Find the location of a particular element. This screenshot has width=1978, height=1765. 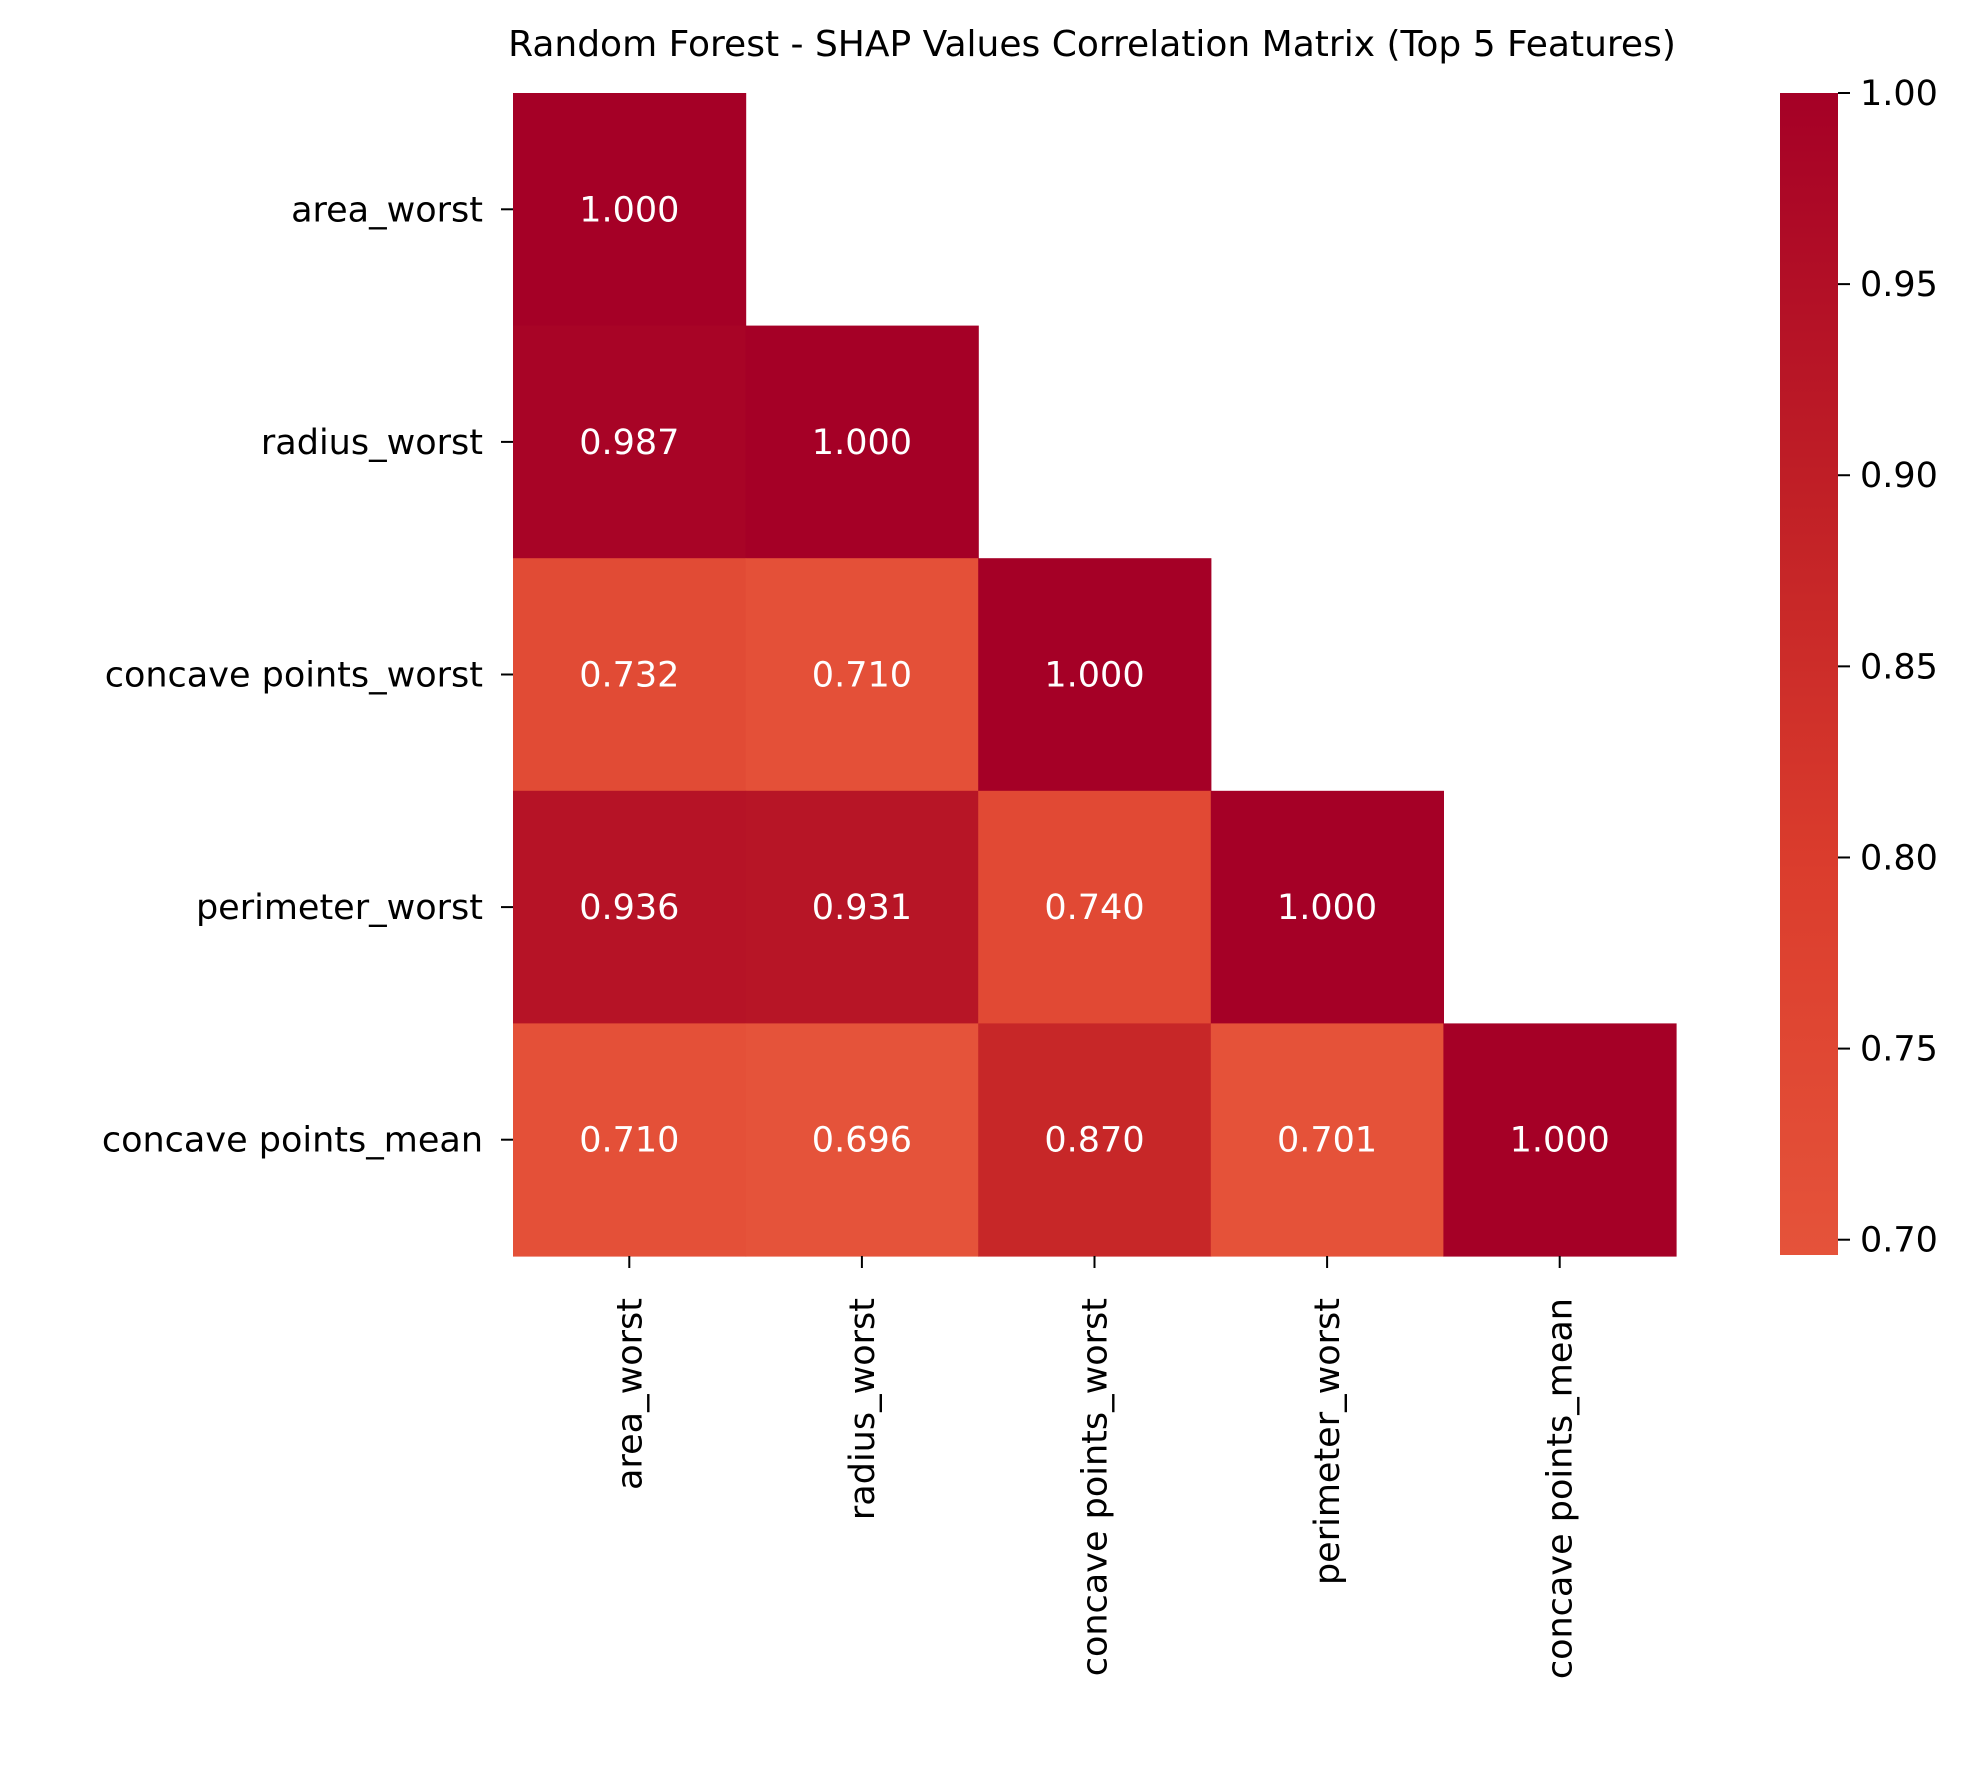

heatmap-cell-label-r4-c0: 0.710 is located at coordinates (629, 1141).